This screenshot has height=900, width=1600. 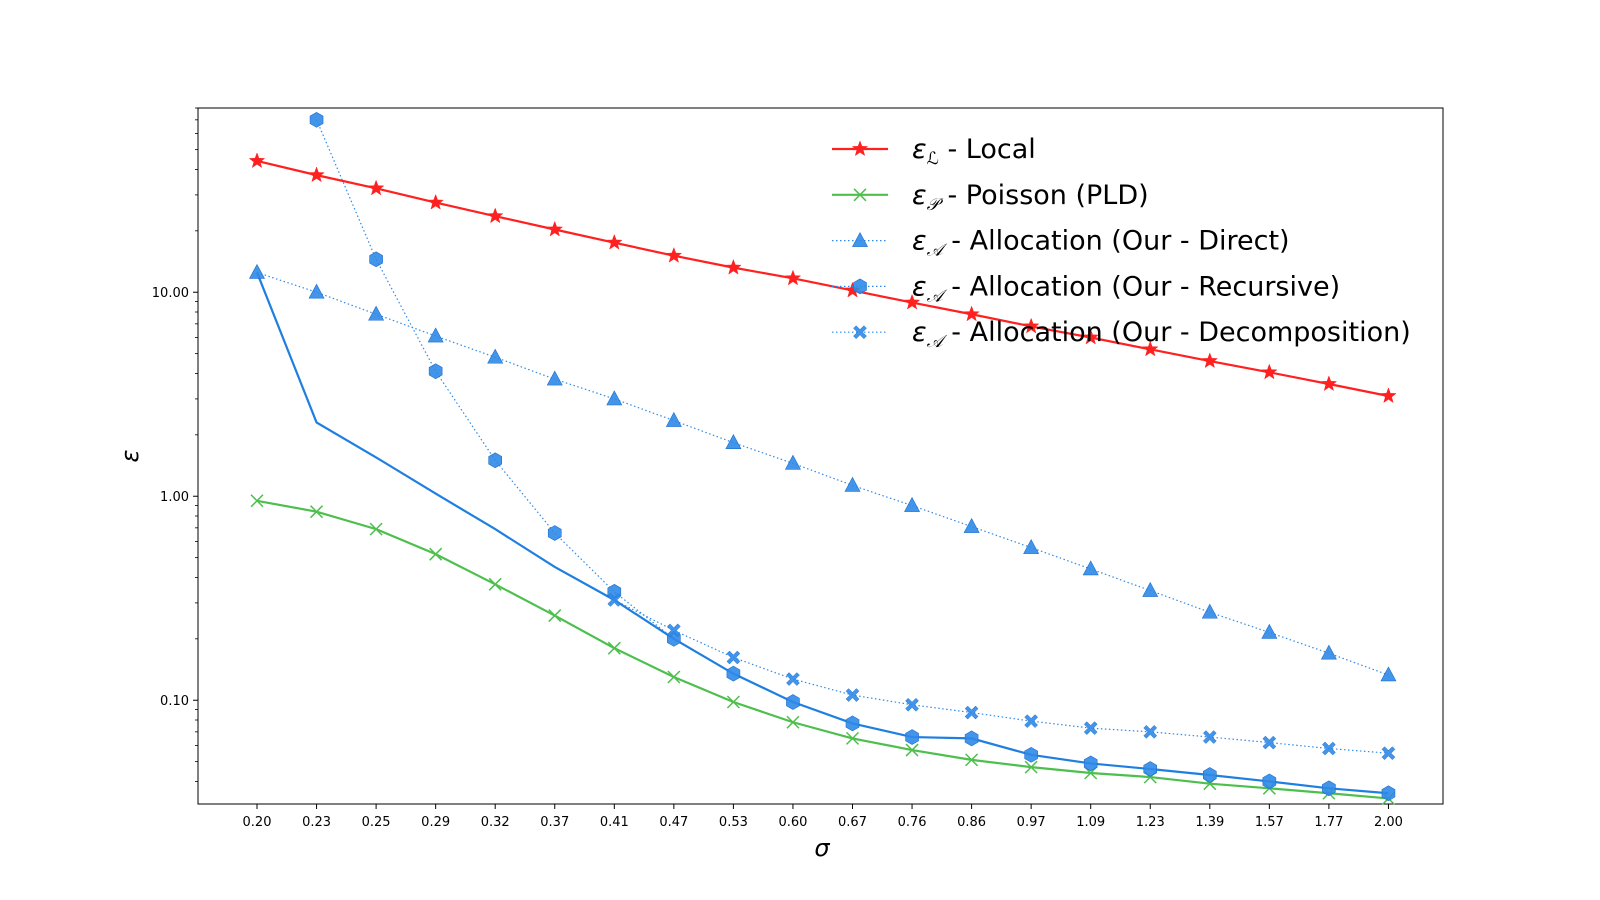 I want to click on legend-item-local: εℒ - Local, so click(x=934, y=151).